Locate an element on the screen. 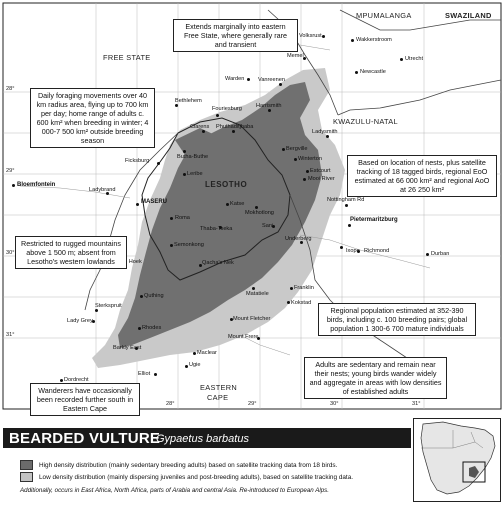 The image size is (504, 507). place-label: Bergville is located at coordinates (297, 149).